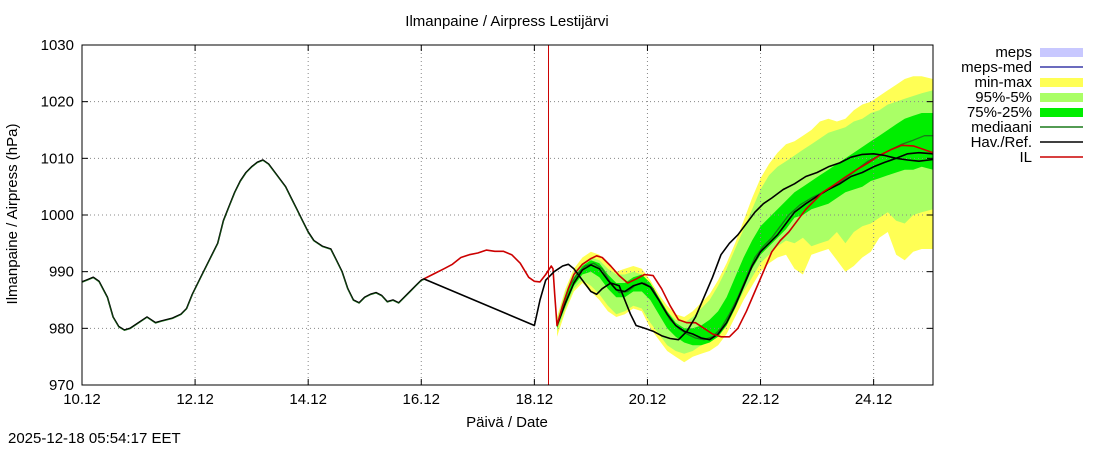 The height and width of the screenshot is (450, 1100). Describe the element at coordinates (1003, 82) in the screenshot. I see `legend-label: min-max` at that location.